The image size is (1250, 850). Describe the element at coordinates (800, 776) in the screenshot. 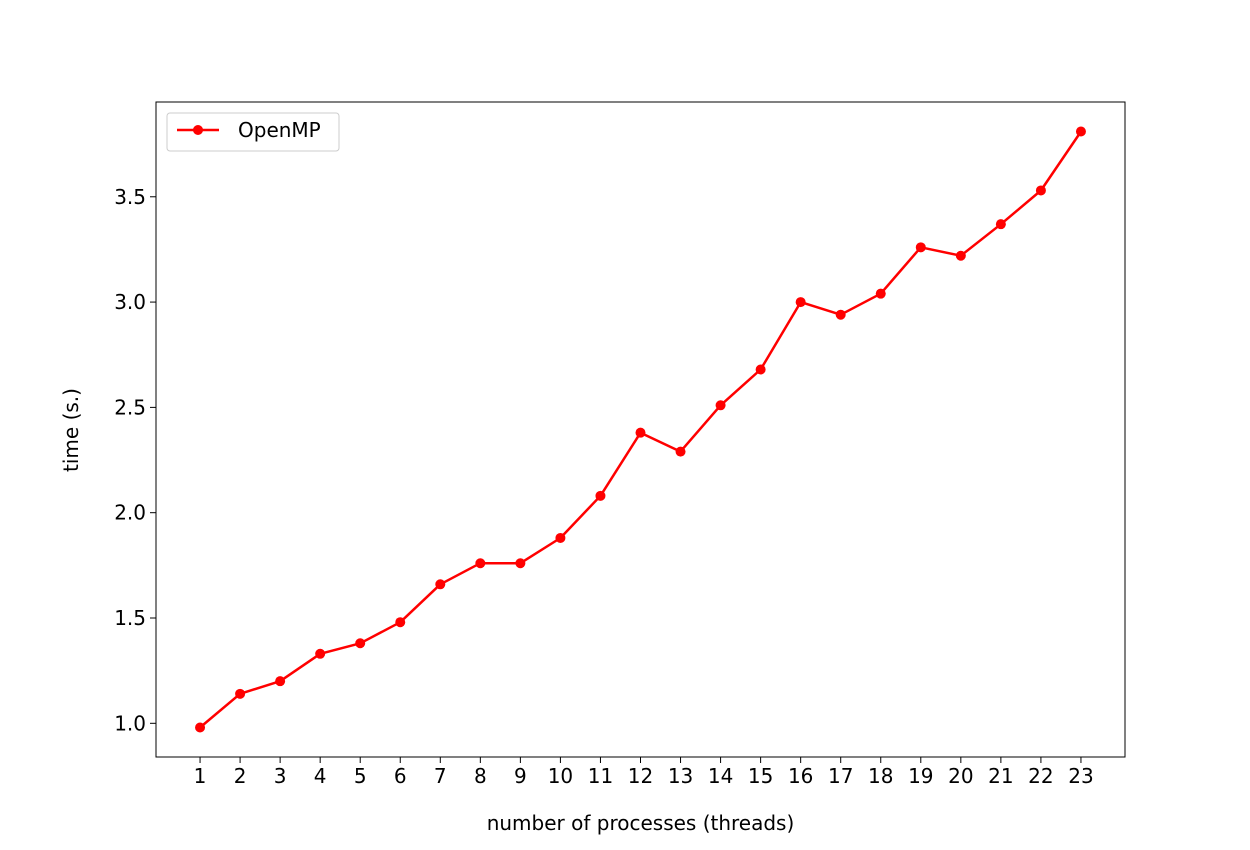

I see `x-tick-label: 16` at that location.